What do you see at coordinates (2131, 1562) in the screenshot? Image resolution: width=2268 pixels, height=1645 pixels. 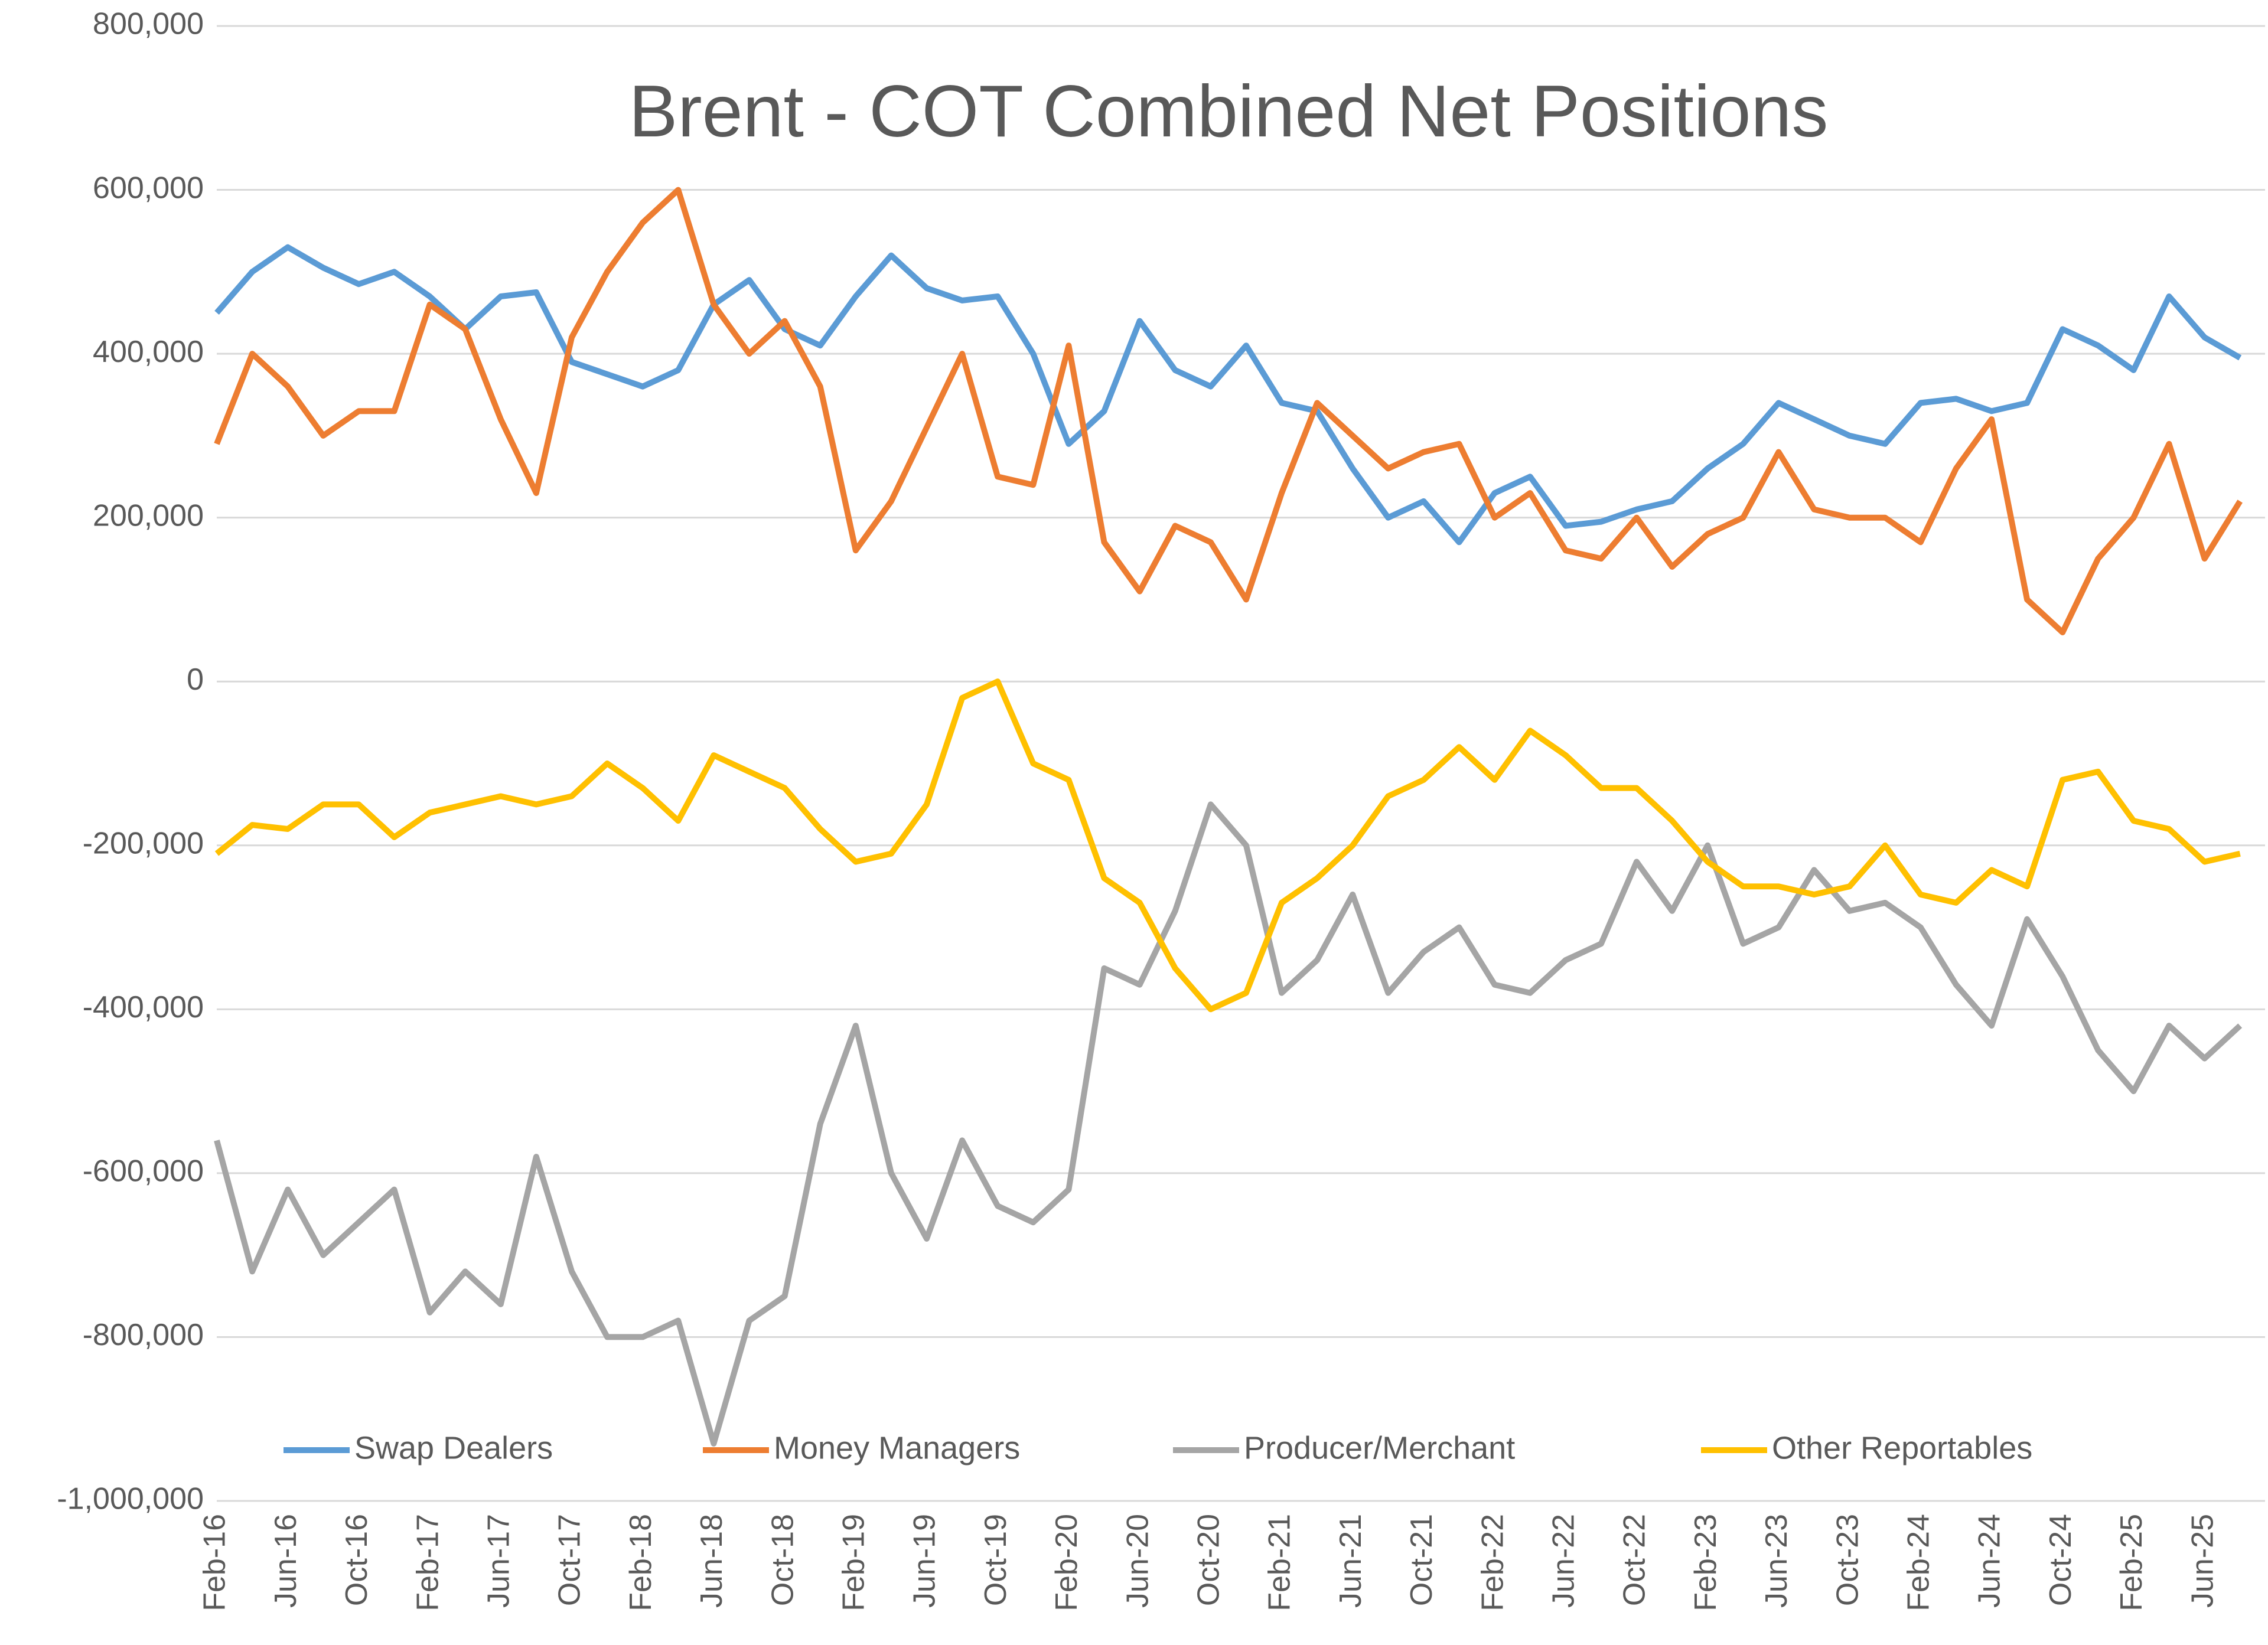 I see `x-tick-label: Feb-25` at bounding box center [2131, 1562].